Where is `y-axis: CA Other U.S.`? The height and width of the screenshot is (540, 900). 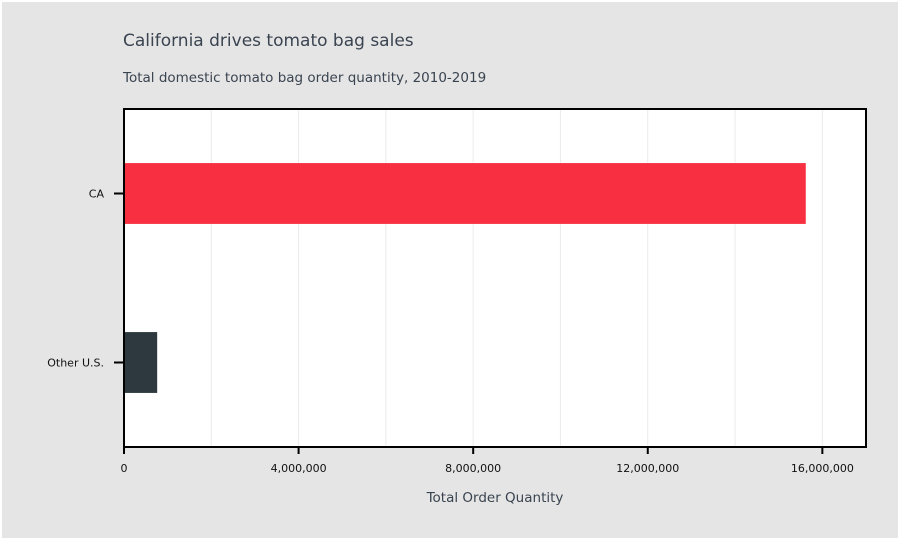
y-axis: CA Other U.S. is located at coordinates (85, 279).